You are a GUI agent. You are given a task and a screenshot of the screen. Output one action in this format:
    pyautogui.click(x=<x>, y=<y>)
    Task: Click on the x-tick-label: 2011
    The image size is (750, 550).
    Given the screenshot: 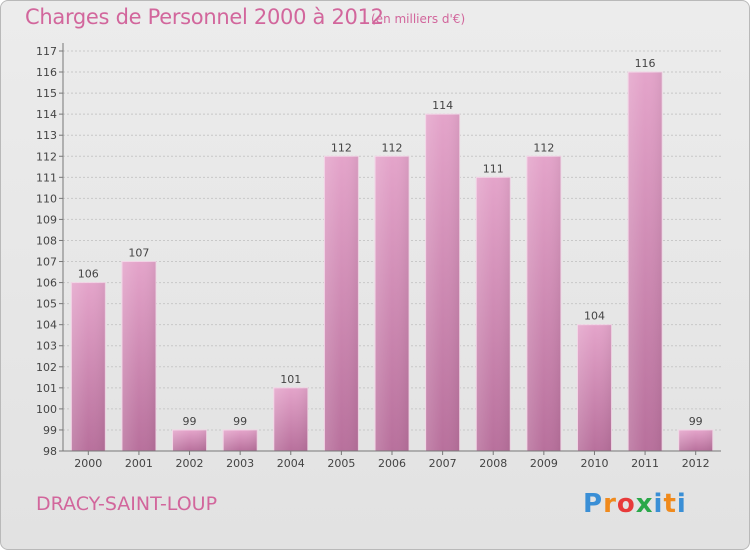 What is the action you would take?
    pyautogui.click(x=645, y=463)
    